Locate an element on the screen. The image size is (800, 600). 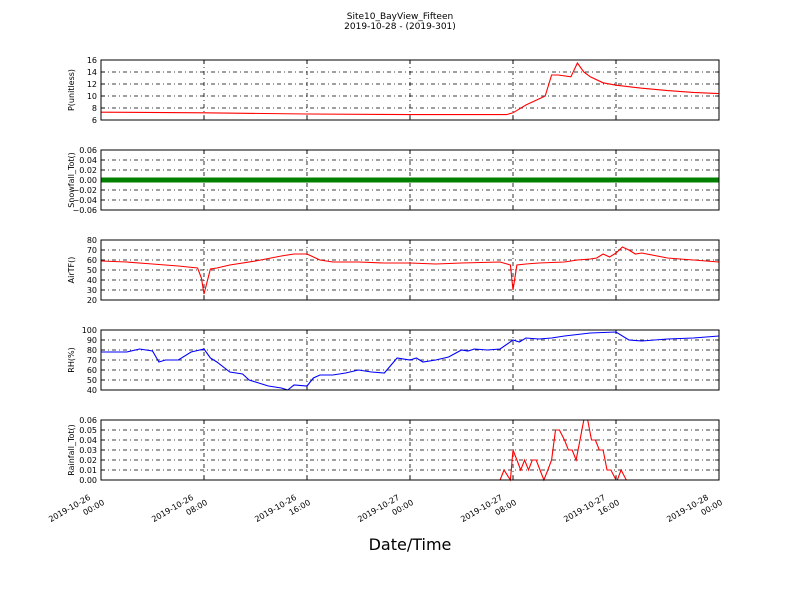
y-tick-label: 10 is located at coordinates (92, 96).